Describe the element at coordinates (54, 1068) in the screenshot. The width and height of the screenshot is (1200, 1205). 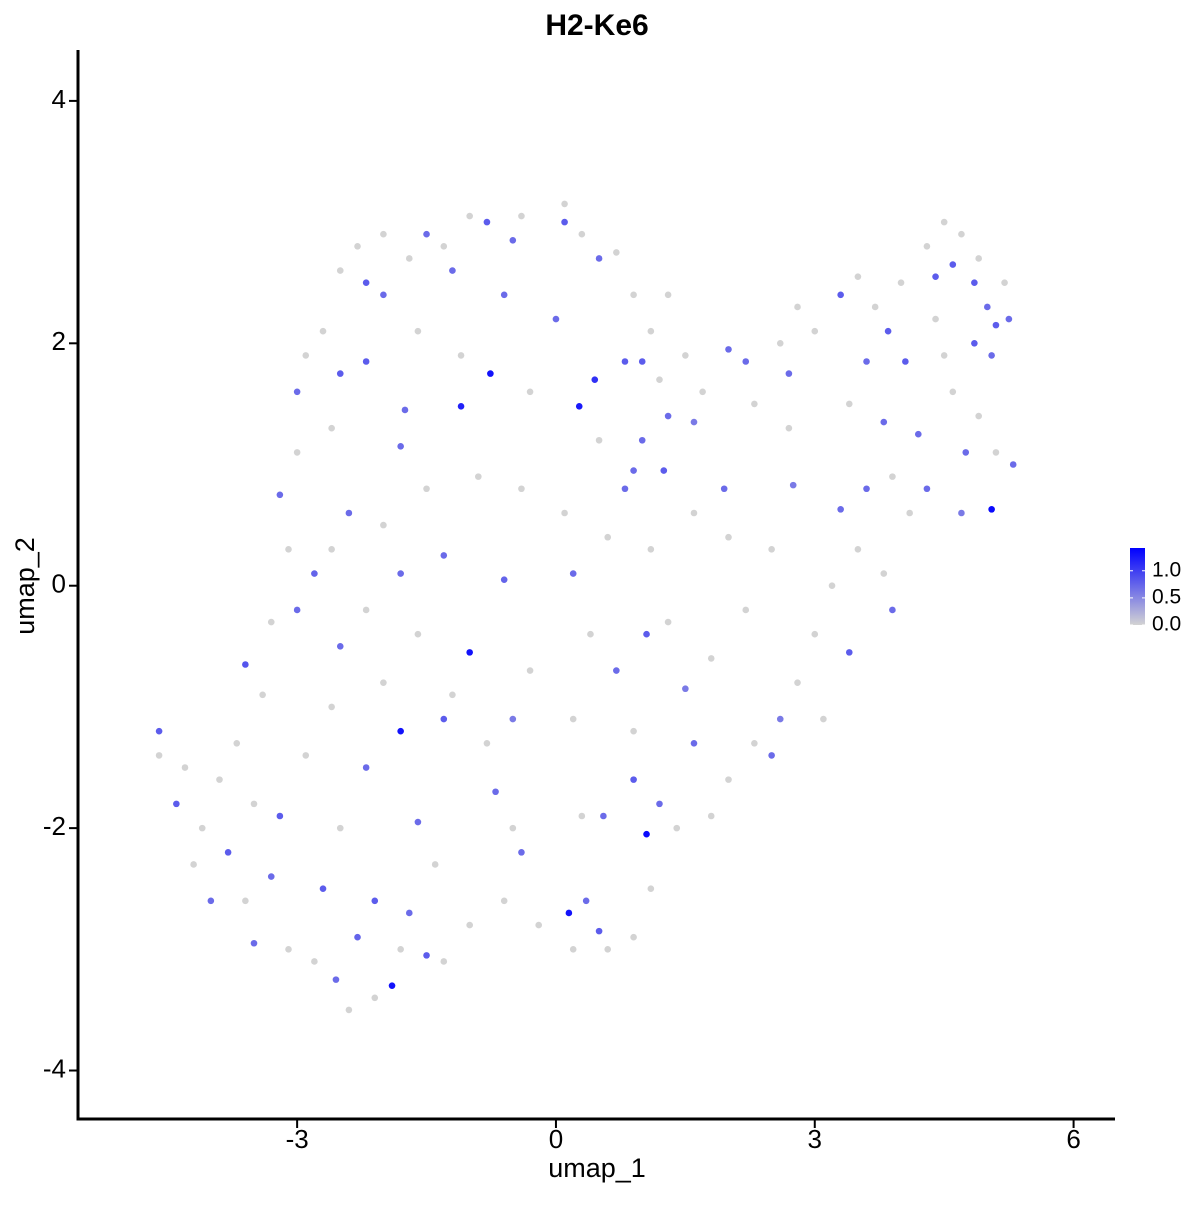
I see `y-tick-label: -4` at that location.